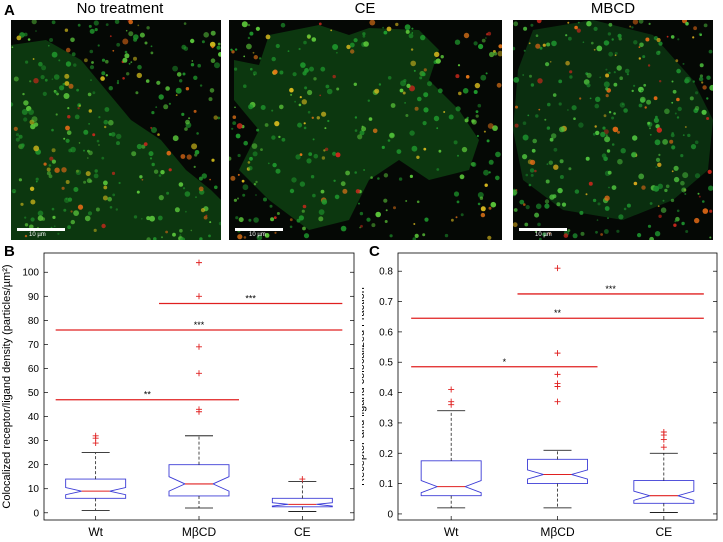 The height and width of the screenshot is (542, 723). I want to click on y-tick-label: 30, so click(34, 441).